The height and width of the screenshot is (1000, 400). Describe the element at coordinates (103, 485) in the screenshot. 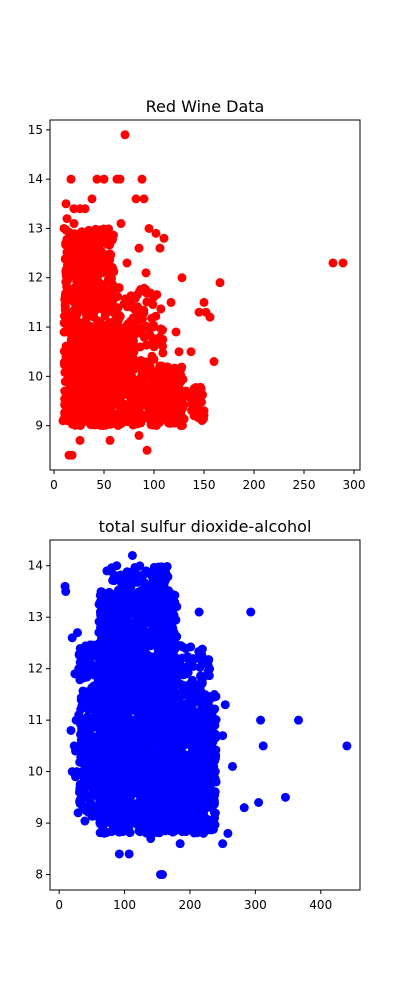

I see `x-tick-label: 50` at that location.